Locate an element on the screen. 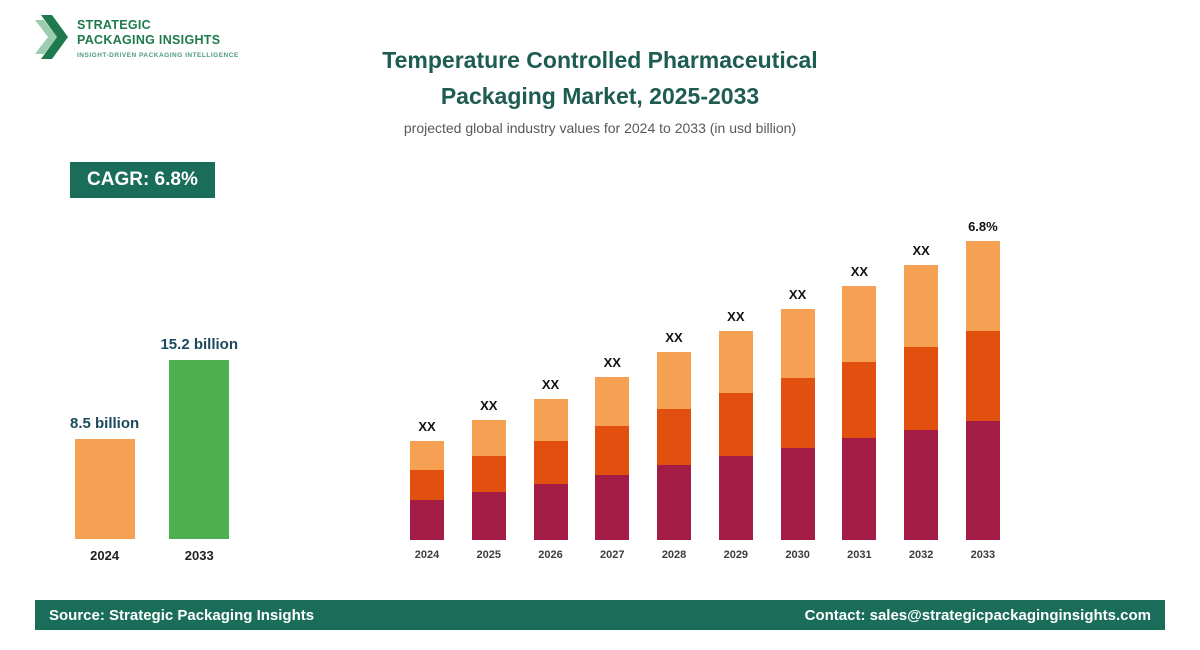 This screenshot has width=1200, height=650. bar-group-2033: 6.8% 2033 is located at coordinates (982, 390).